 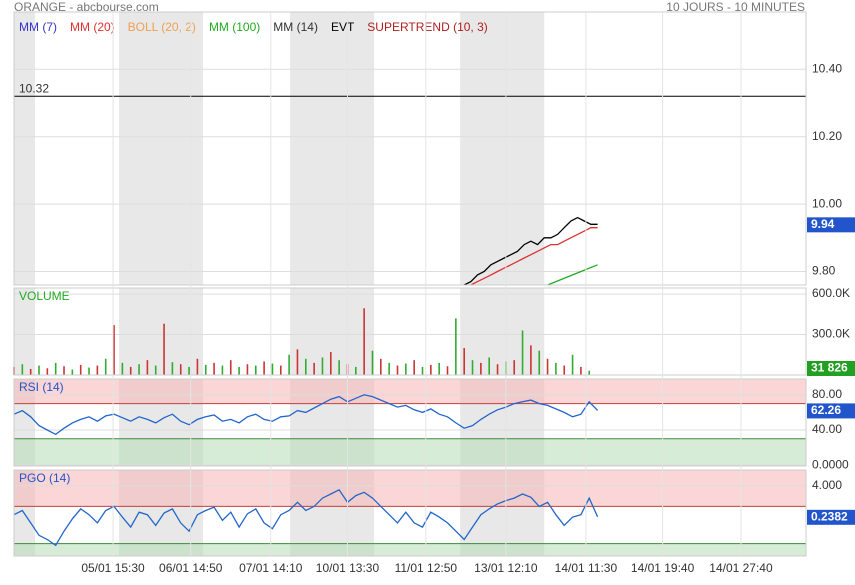 What do you see at coordinates (827, 203) in the screenshot?
I see `y-tick-label: 10.00` at bounding box center [827, 203].